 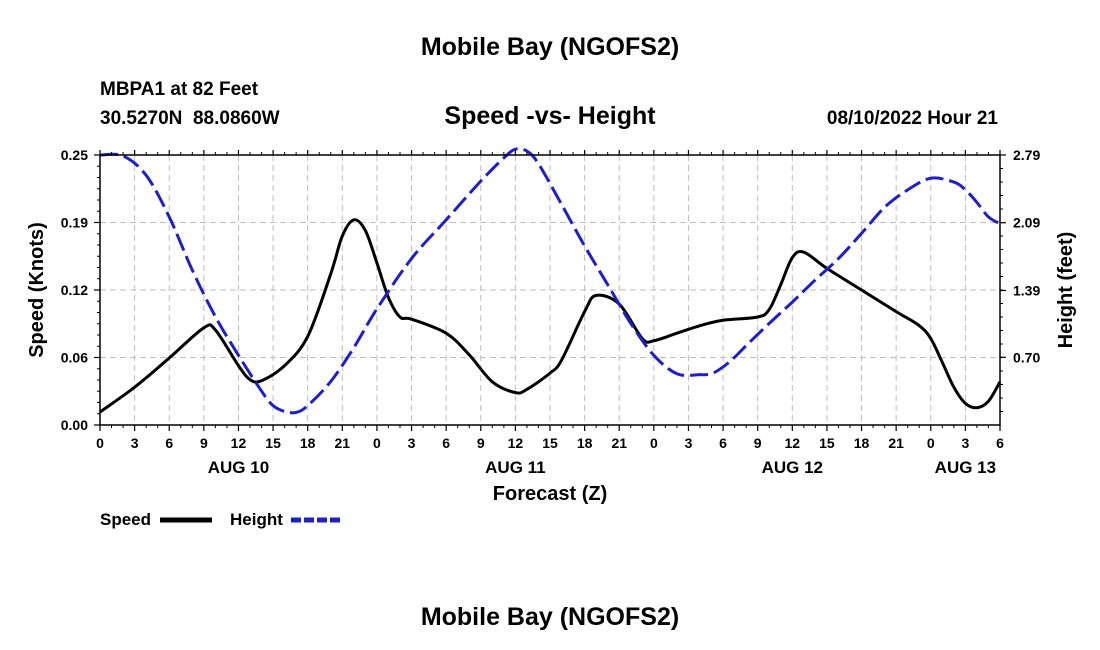 What do you see at coordinates (190, 118) in the screenshot?
I see `coordinates-label: 30.5270N 88.0860W` at bounding box center [190, 118].